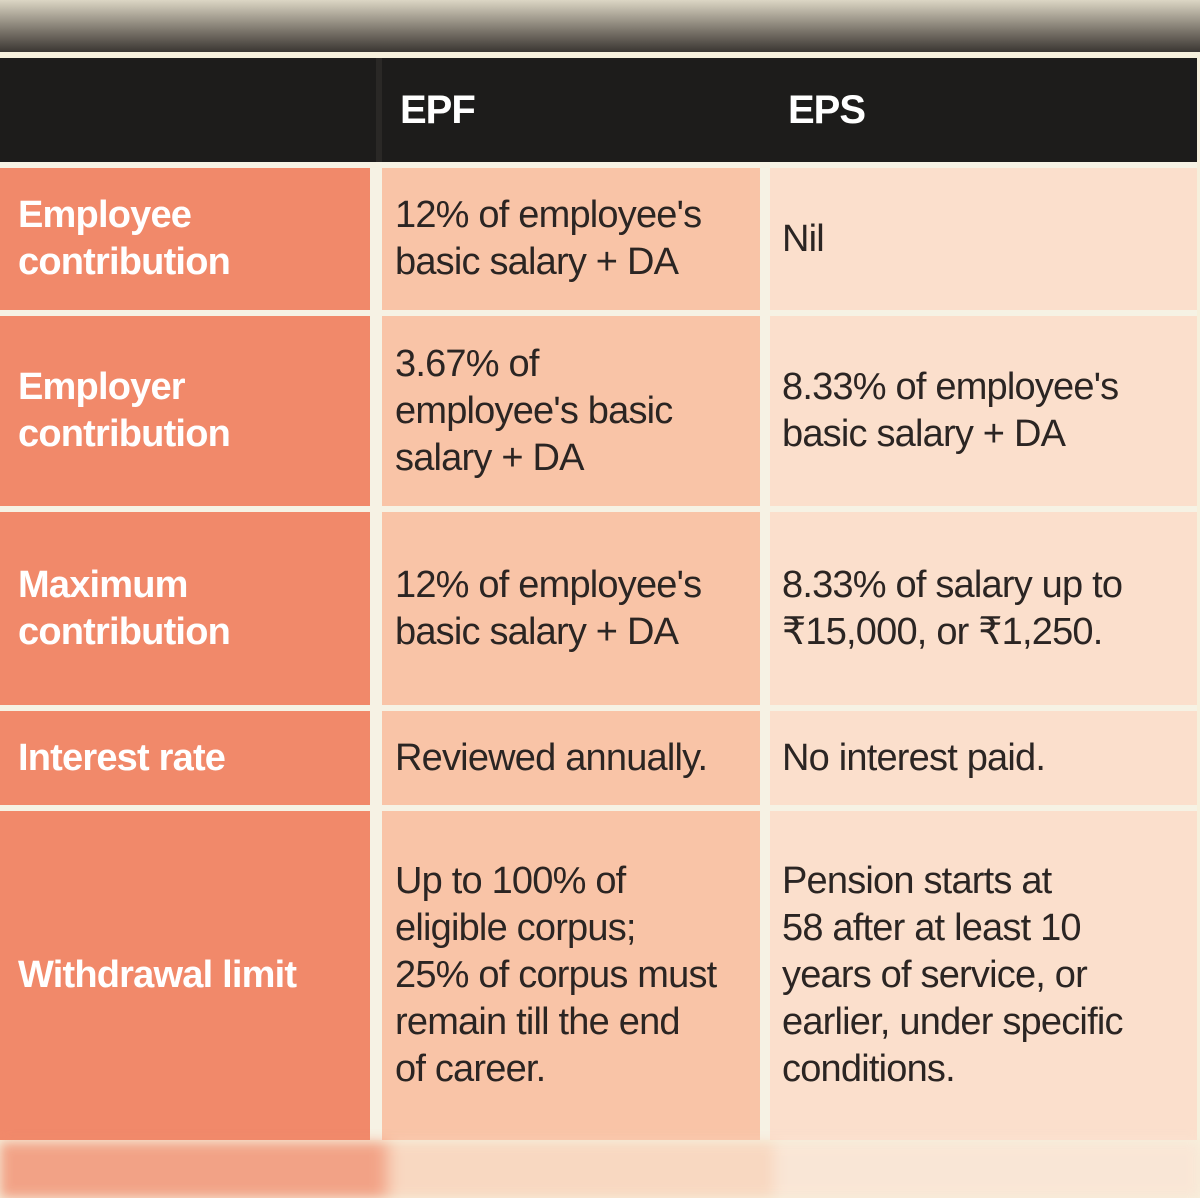 The height and width of the screenshot is (1198, 1200). What do you see at coordinates (983, 408) in the screenshot?
I see `eps-employer-contribution: 8.33% of employee's basic salary + DA` at bounding box center [983, 408].